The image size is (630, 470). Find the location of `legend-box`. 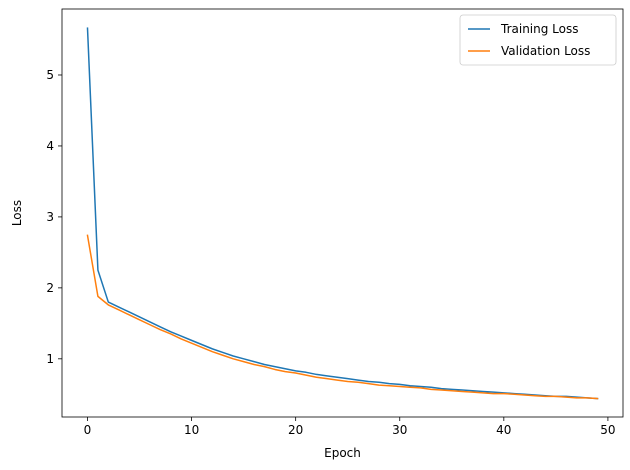

legend-box is located at coordinates (538, 40).